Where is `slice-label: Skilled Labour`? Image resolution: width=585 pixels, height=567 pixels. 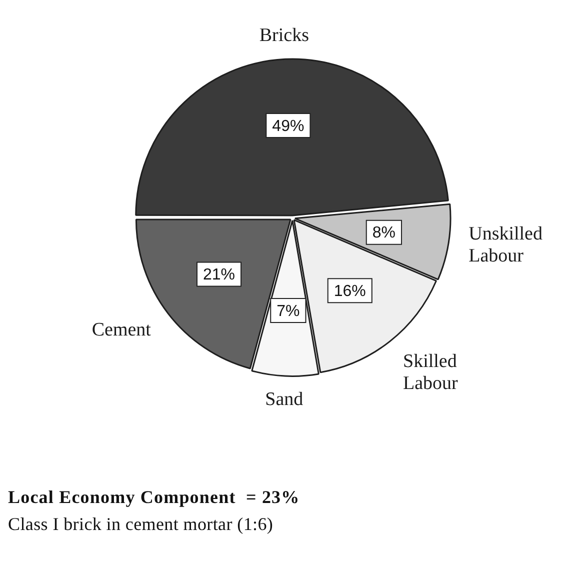
slice-label: Skilled Labour is located at coordinates (431, 372).